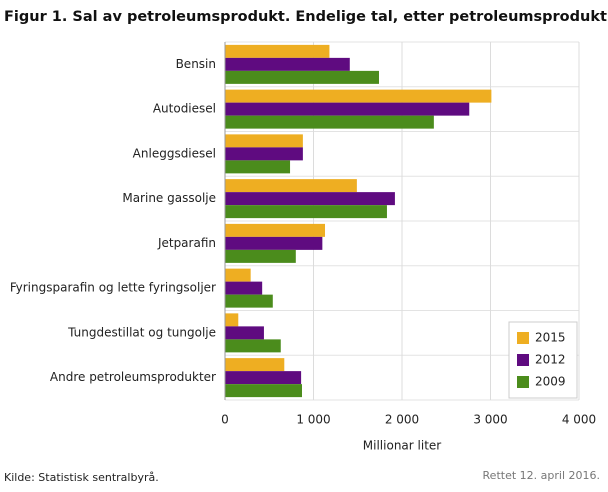  I want to click on source: Kilde: Statistisk sentralbyrå., so click(81, 477).